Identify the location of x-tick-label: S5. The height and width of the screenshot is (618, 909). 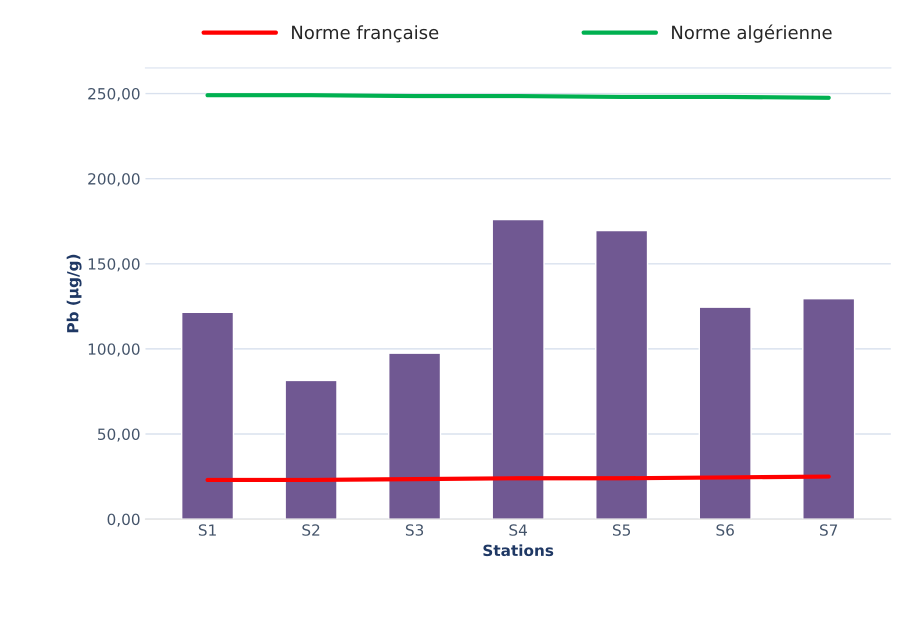
(621, 530).